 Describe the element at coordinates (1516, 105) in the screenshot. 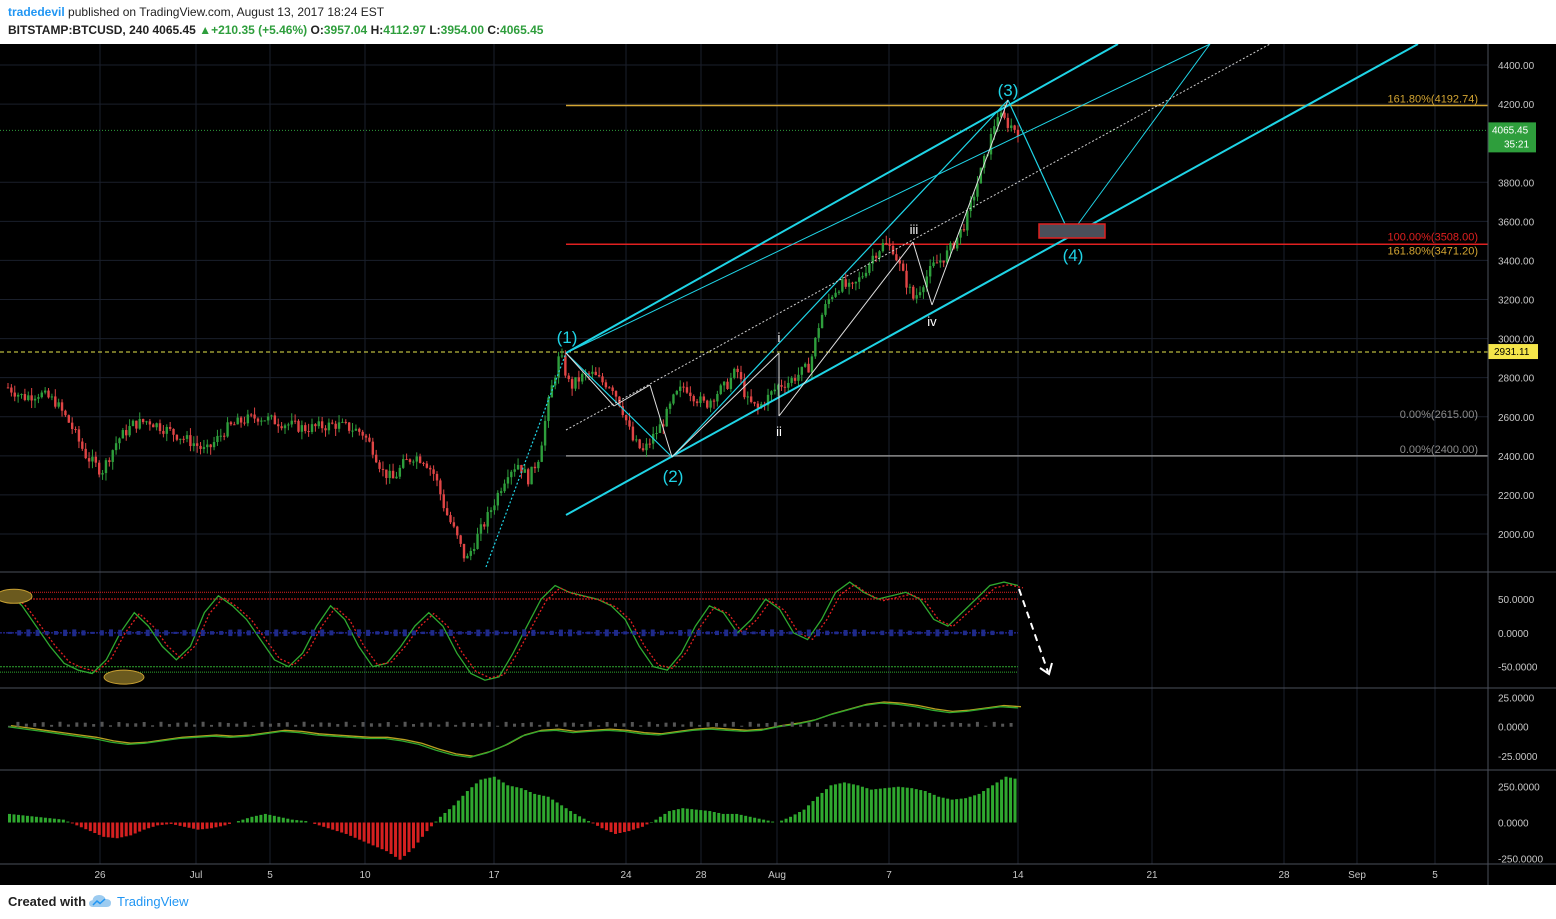

I see `price-tick-label: 4200.00` at that location.